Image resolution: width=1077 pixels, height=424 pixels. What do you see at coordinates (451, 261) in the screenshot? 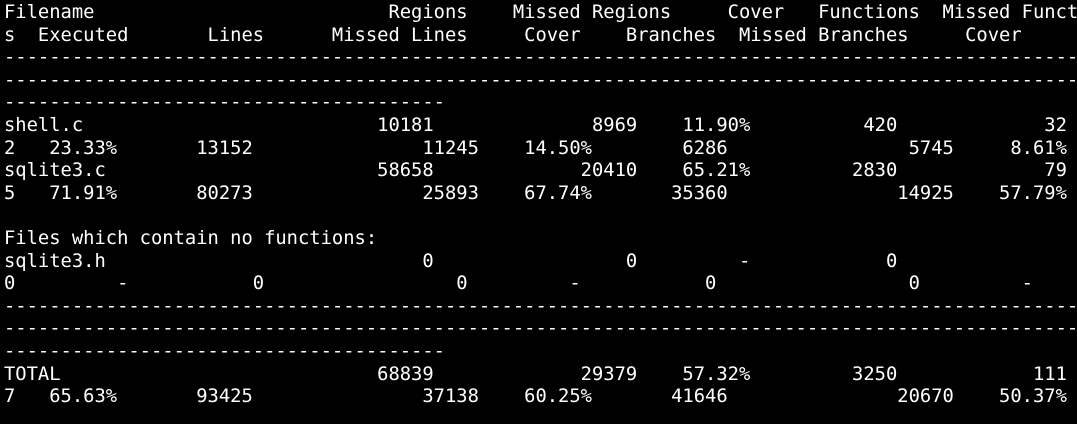
I see `row-sqlite3-h: sqlite3.h 0 0 - 0` at bounding box center [451, 261].